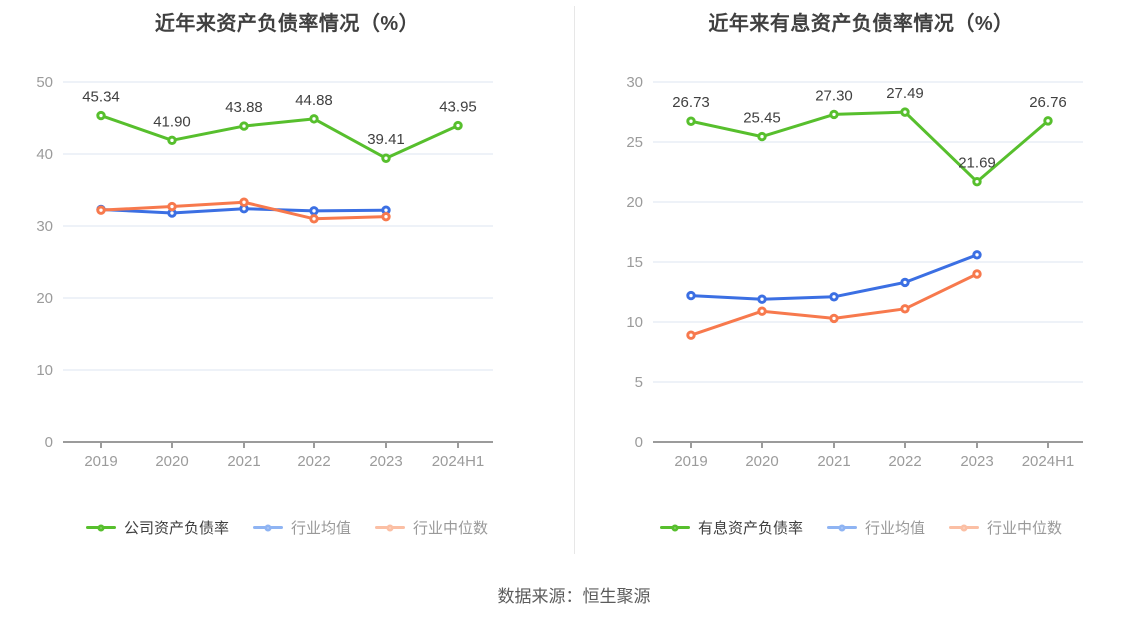  What do you see at coordinates (1048, 102) in the screenshot?
I see `svg-text: 26.76` at bounding box center [1048, 102].